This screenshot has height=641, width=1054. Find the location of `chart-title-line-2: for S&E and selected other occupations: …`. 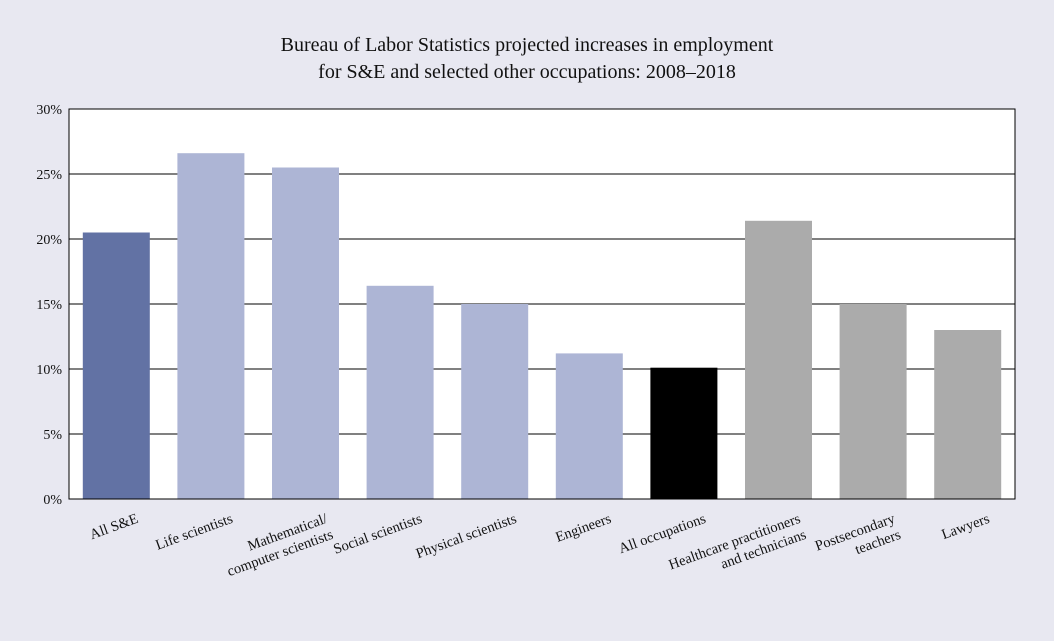

chart-title-line-2: for S&E and selected other occupations: … is located at coordinates (527, 72).